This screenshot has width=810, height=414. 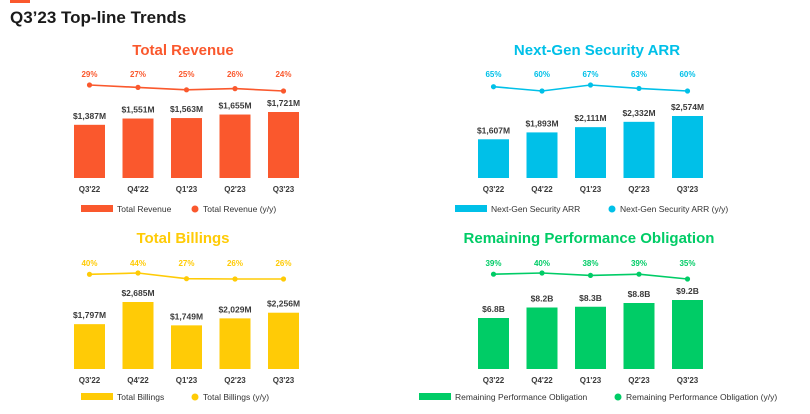 I want to click on chart-title: Remaining Performance Obligation, so click(x=589, y=238).